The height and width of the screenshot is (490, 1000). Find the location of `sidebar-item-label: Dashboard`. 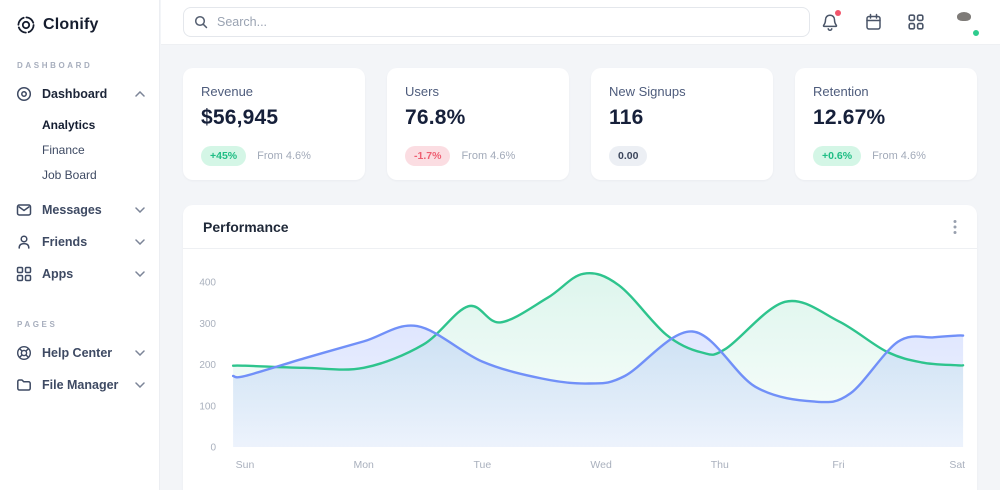

sidebar-item-label: Dashboard is located at coordinates (75, 94).